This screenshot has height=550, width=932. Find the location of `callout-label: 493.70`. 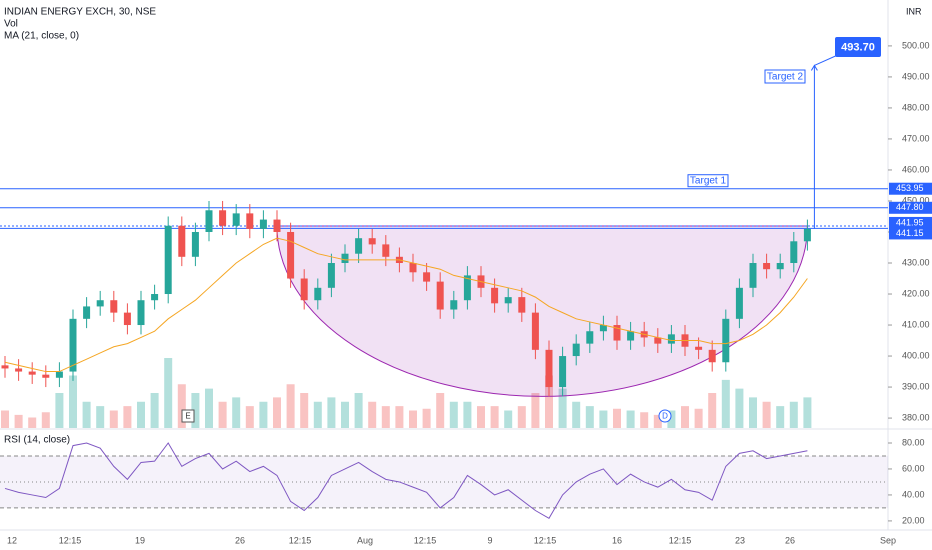

callout-label: 493.70 is located at coordinates (858, 47).